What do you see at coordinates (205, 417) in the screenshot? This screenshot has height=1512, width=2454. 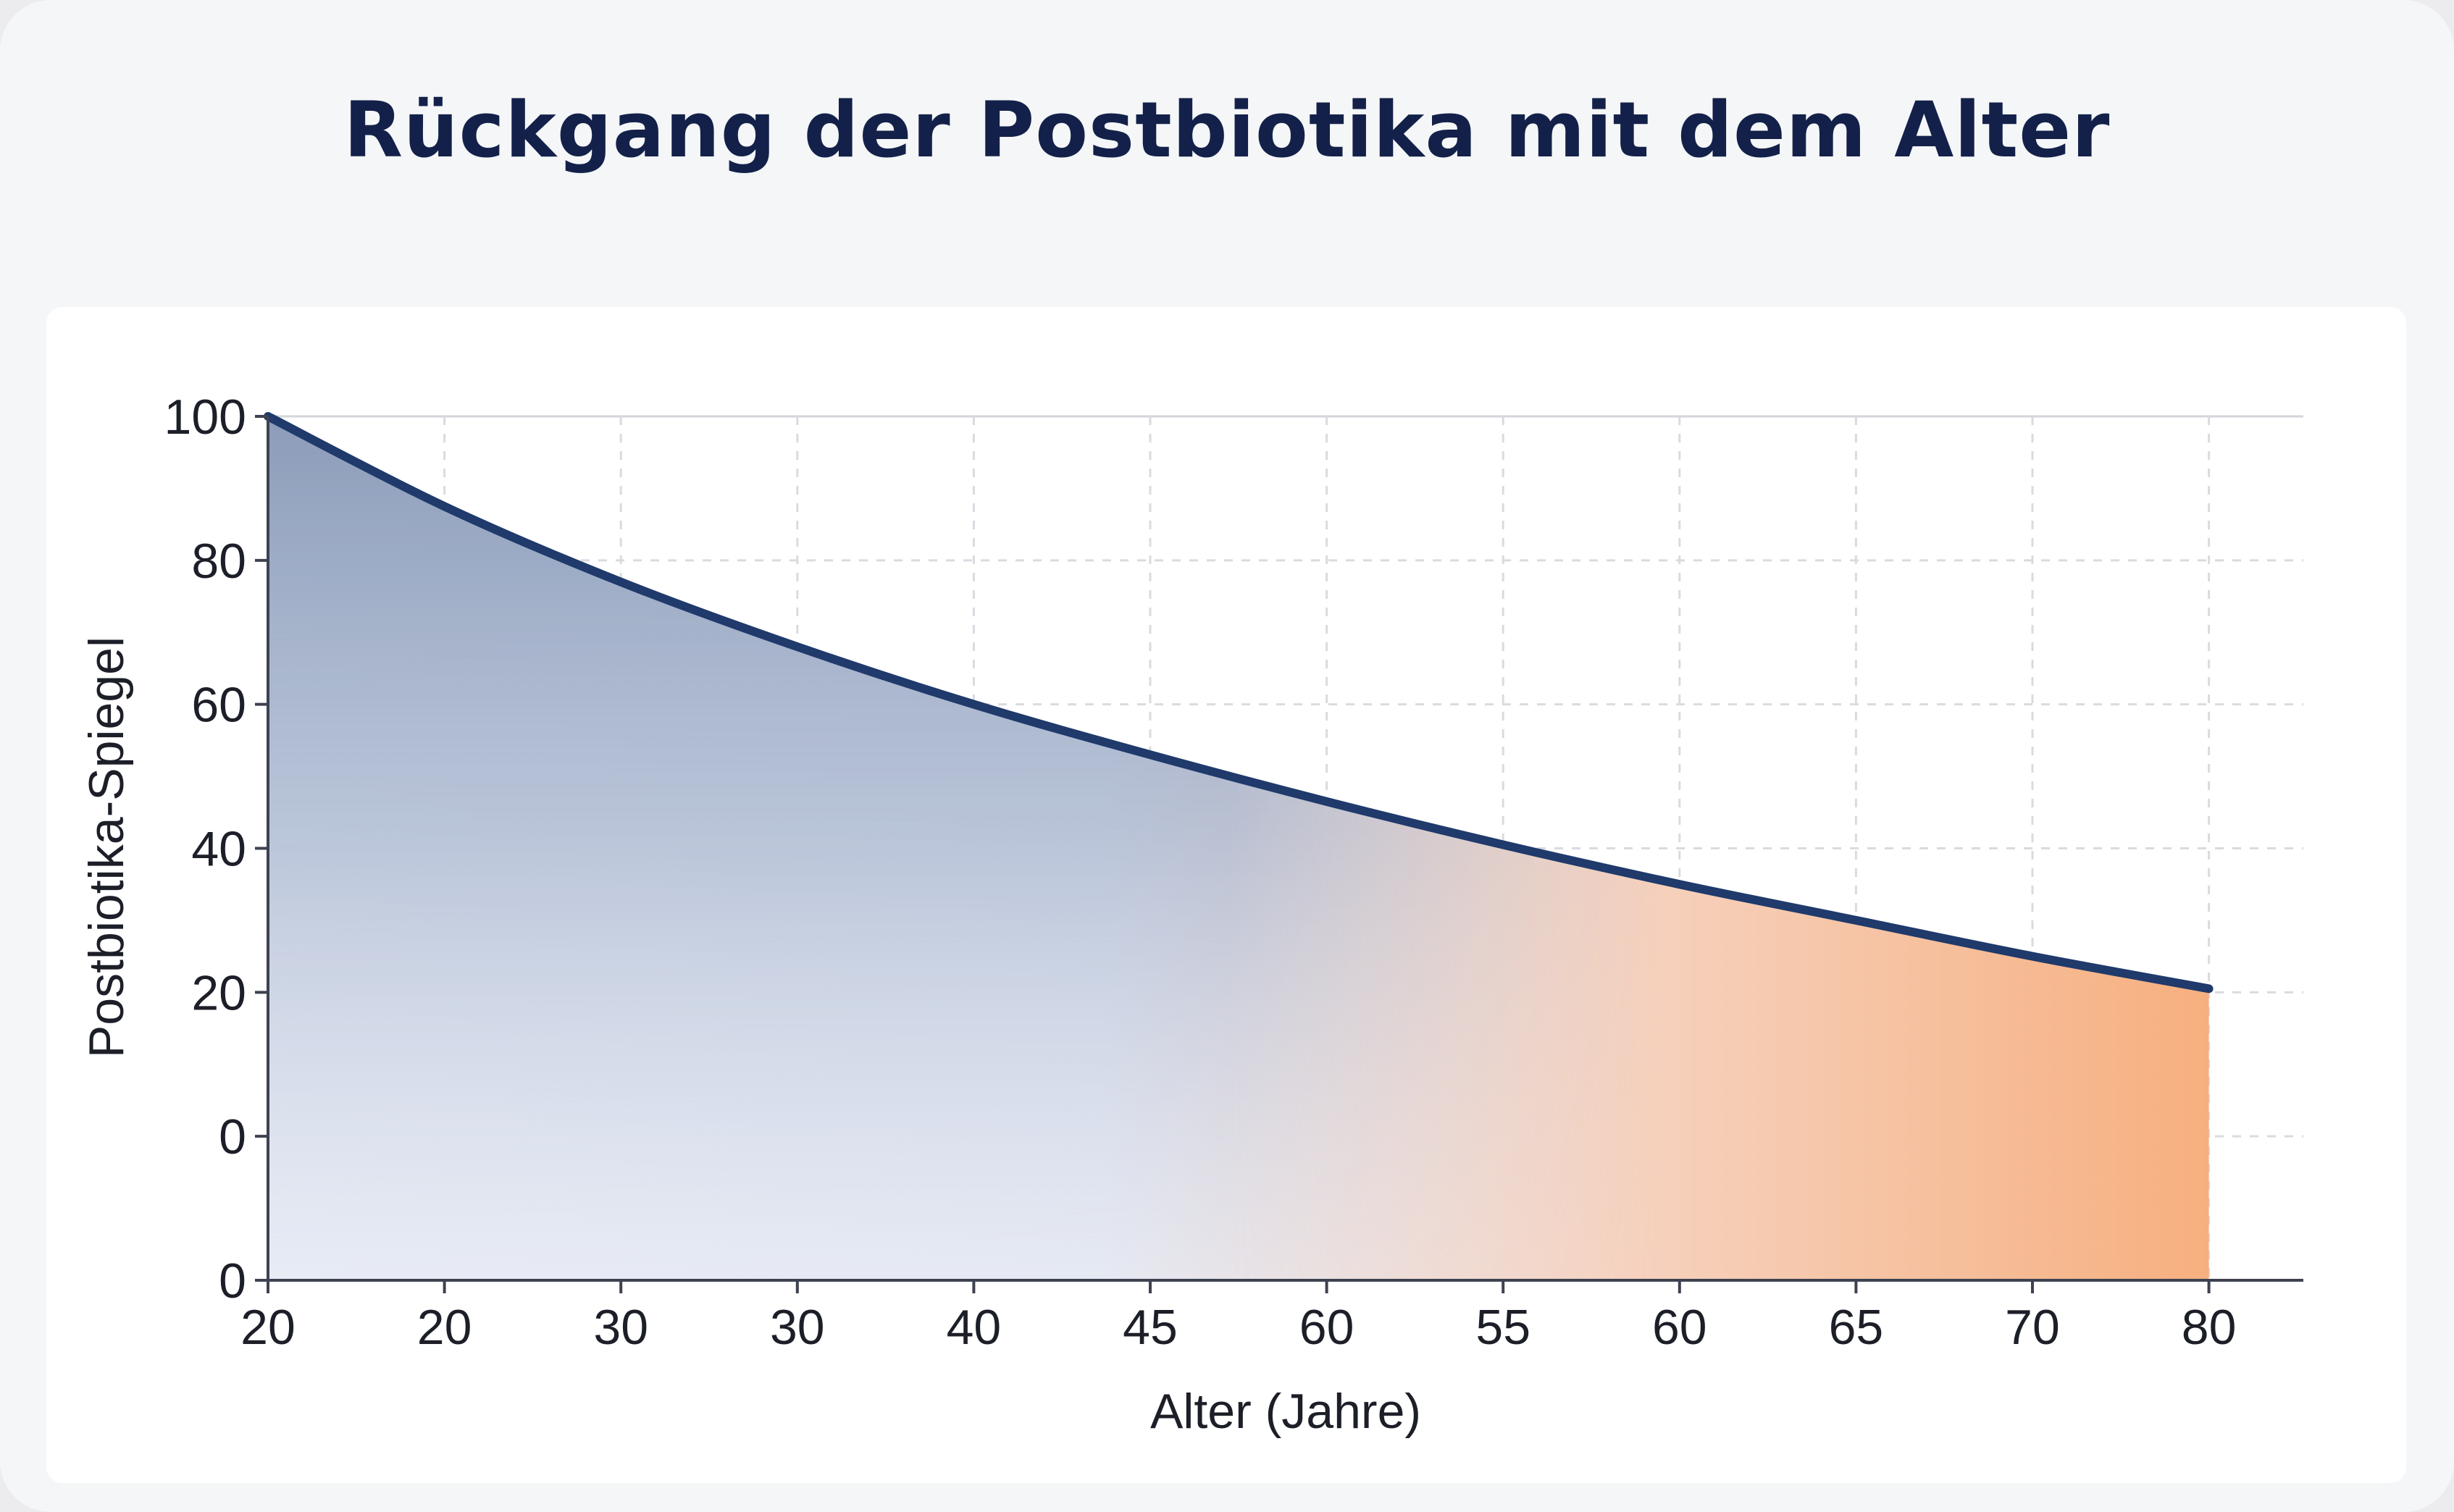 I see `y-tick-label: 100` at bounding box center [205, 417].